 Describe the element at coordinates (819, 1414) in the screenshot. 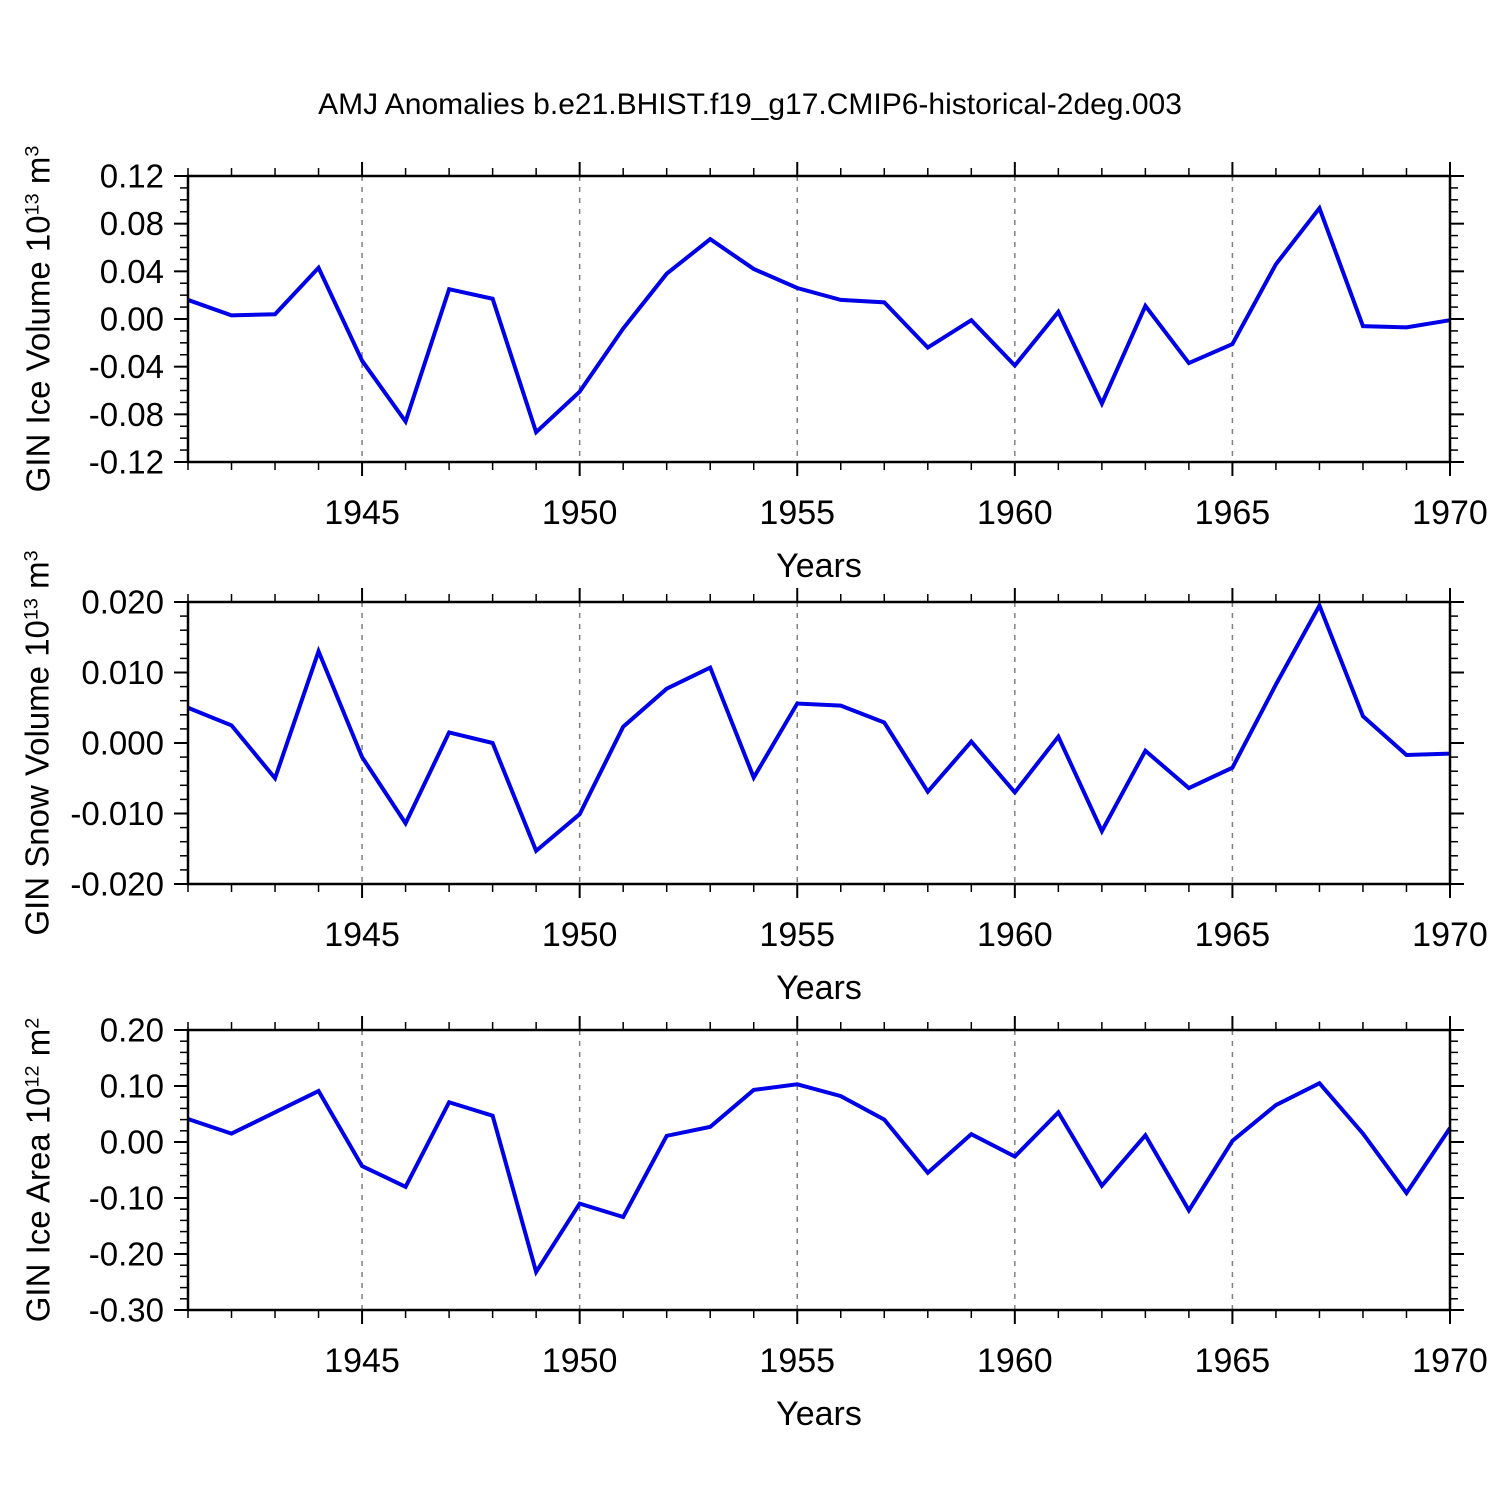

I see `x-axis-title-3: Years` at that location.